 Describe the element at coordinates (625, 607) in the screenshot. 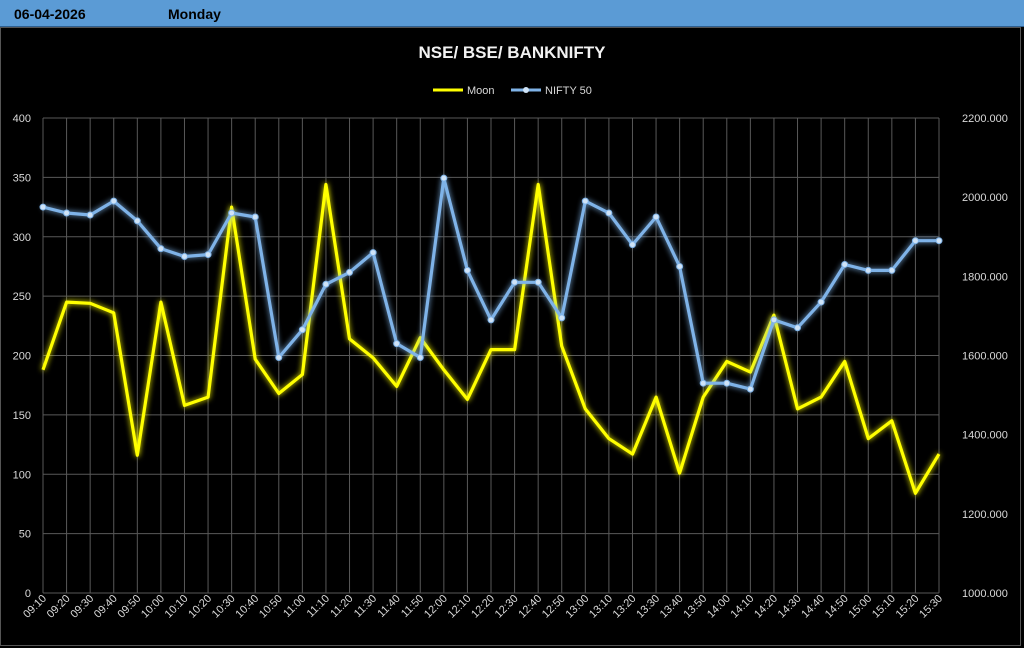

I see `x-tick-label: 13:20` at that location.